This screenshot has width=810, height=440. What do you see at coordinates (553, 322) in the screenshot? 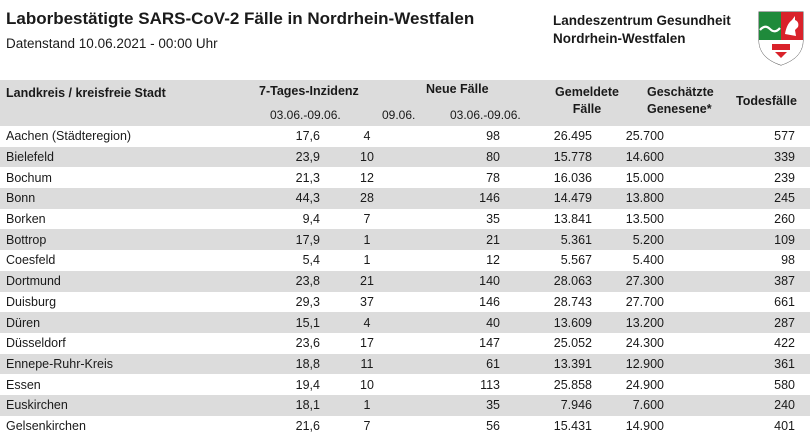
I see `reported-cell: 13.609` at bounding box center [553, 322].